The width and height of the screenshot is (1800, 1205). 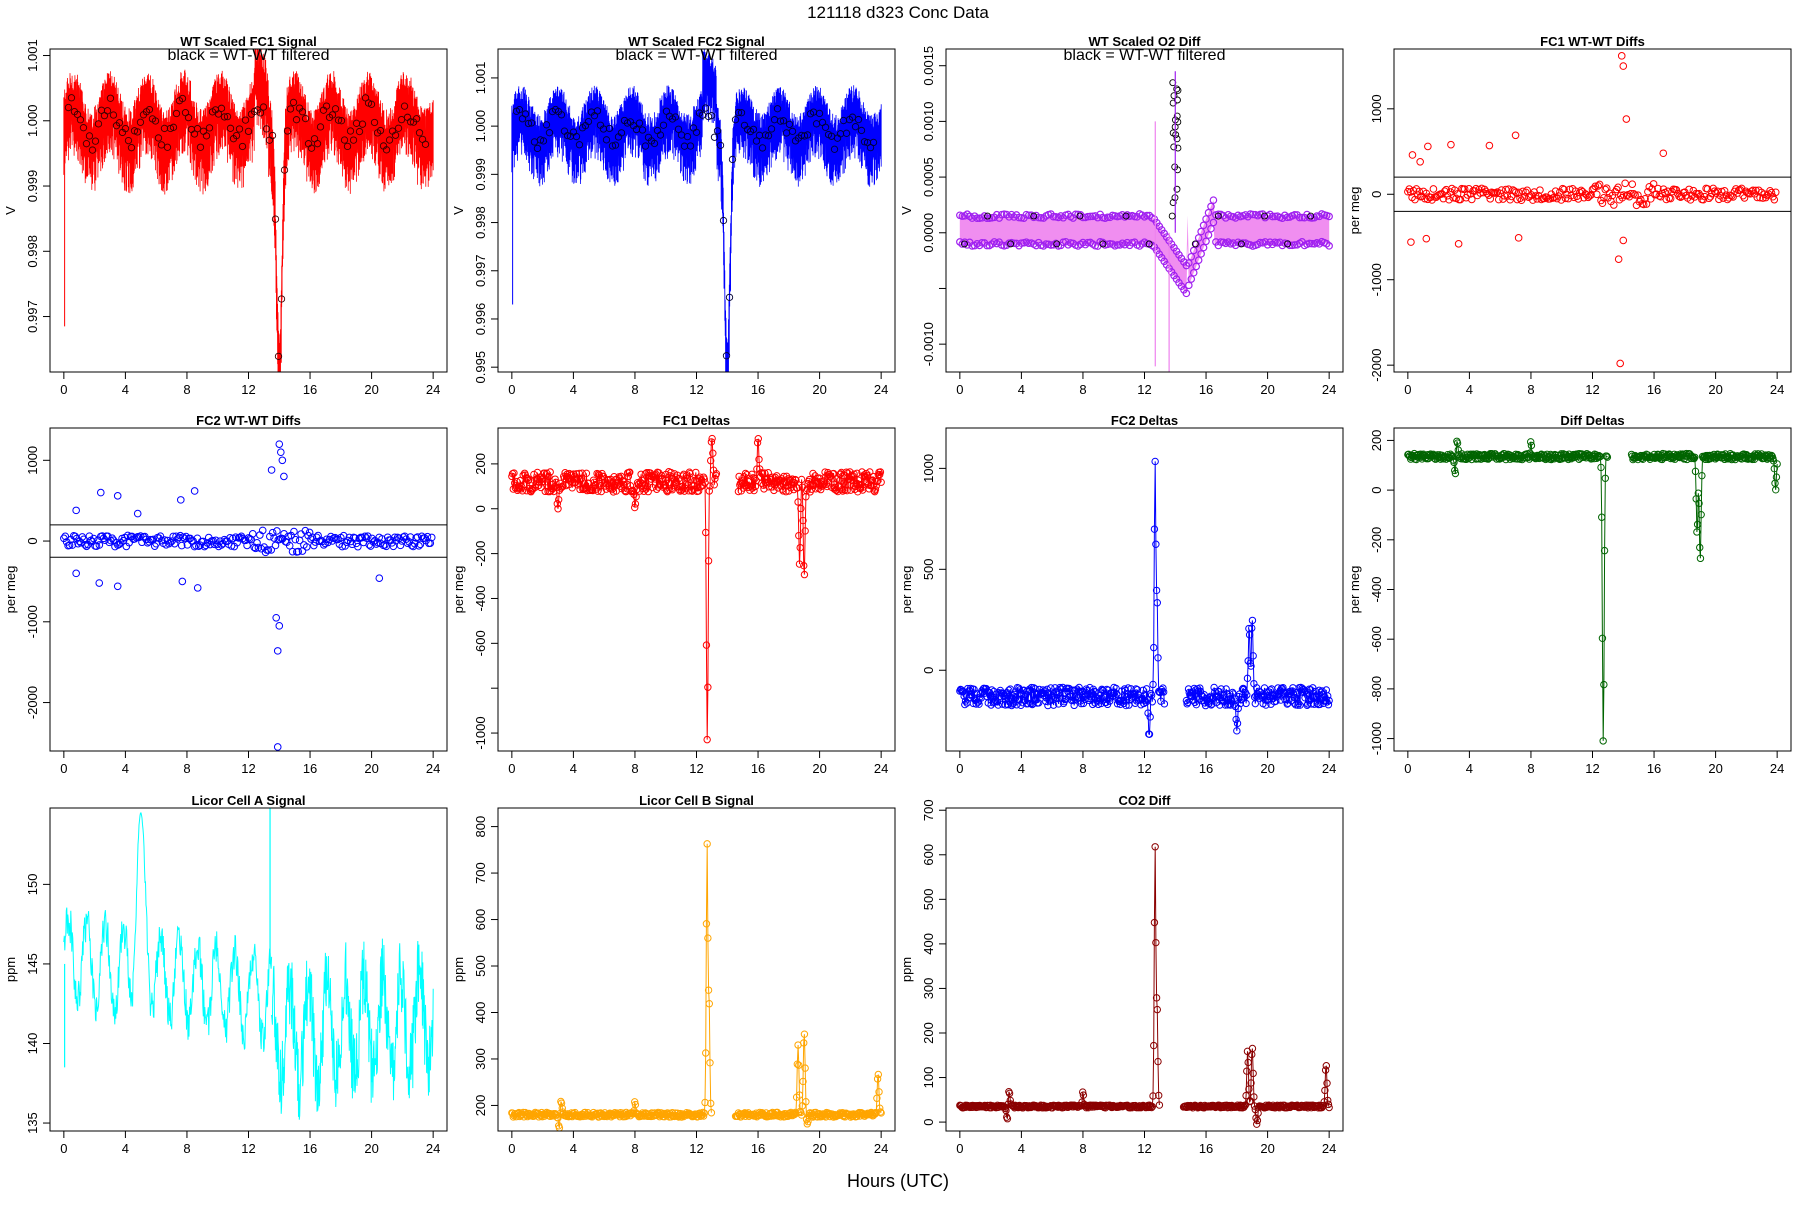 I want to click on fc2-wt-diffs-xtick-label: 20, so click(x=371, y=768).